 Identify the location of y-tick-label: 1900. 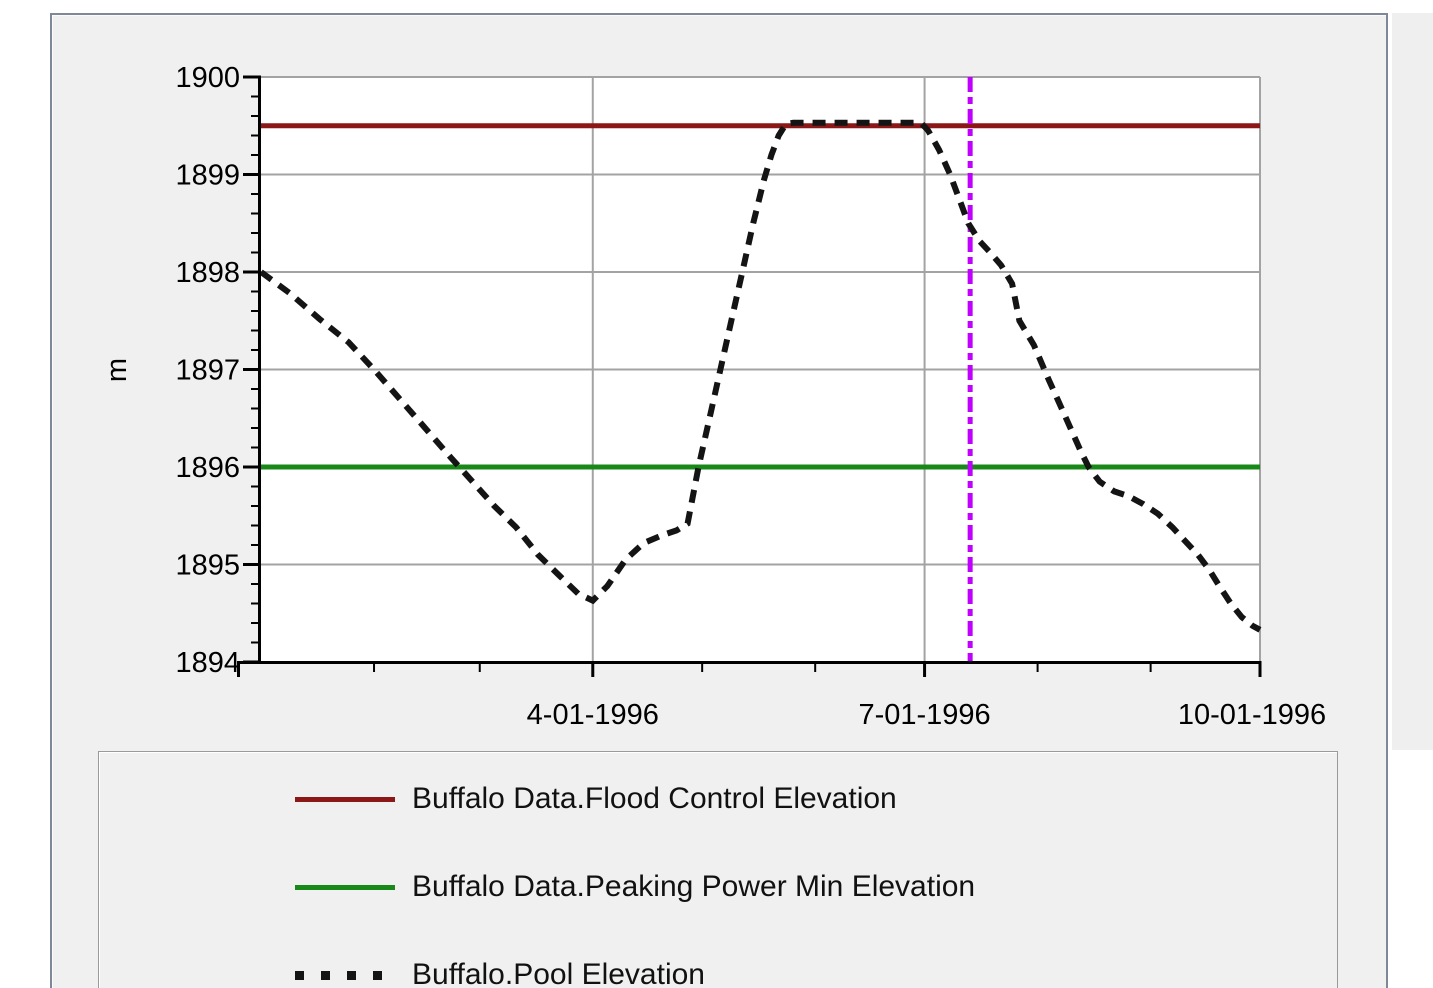
(207, 78).